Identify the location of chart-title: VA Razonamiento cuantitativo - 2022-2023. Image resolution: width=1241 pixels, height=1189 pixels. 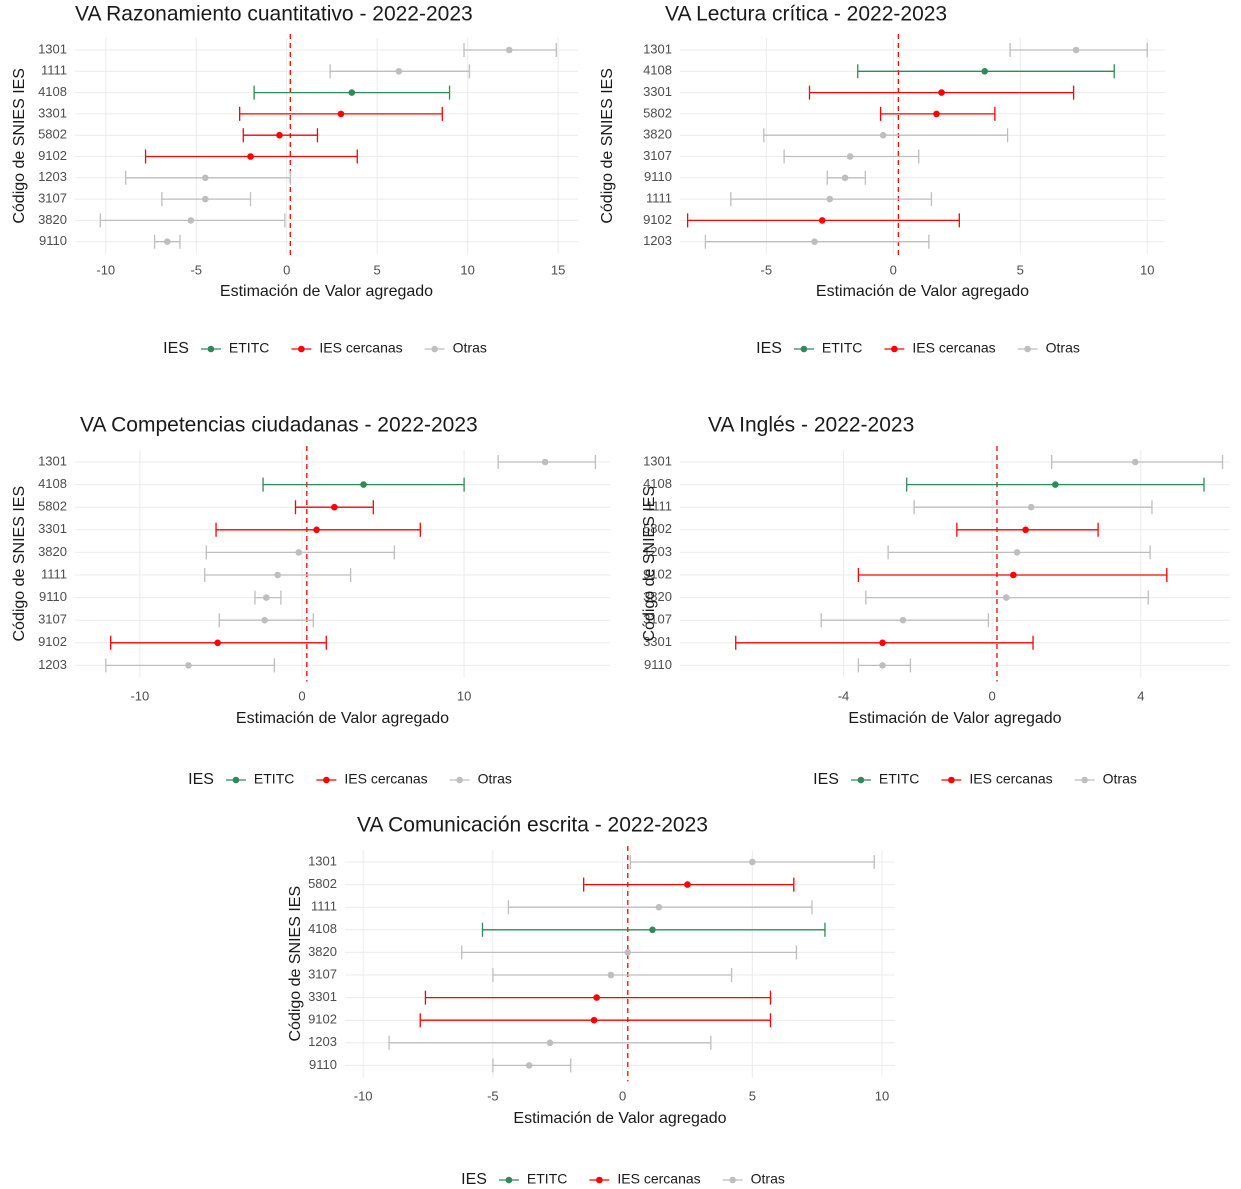
(274, 14).